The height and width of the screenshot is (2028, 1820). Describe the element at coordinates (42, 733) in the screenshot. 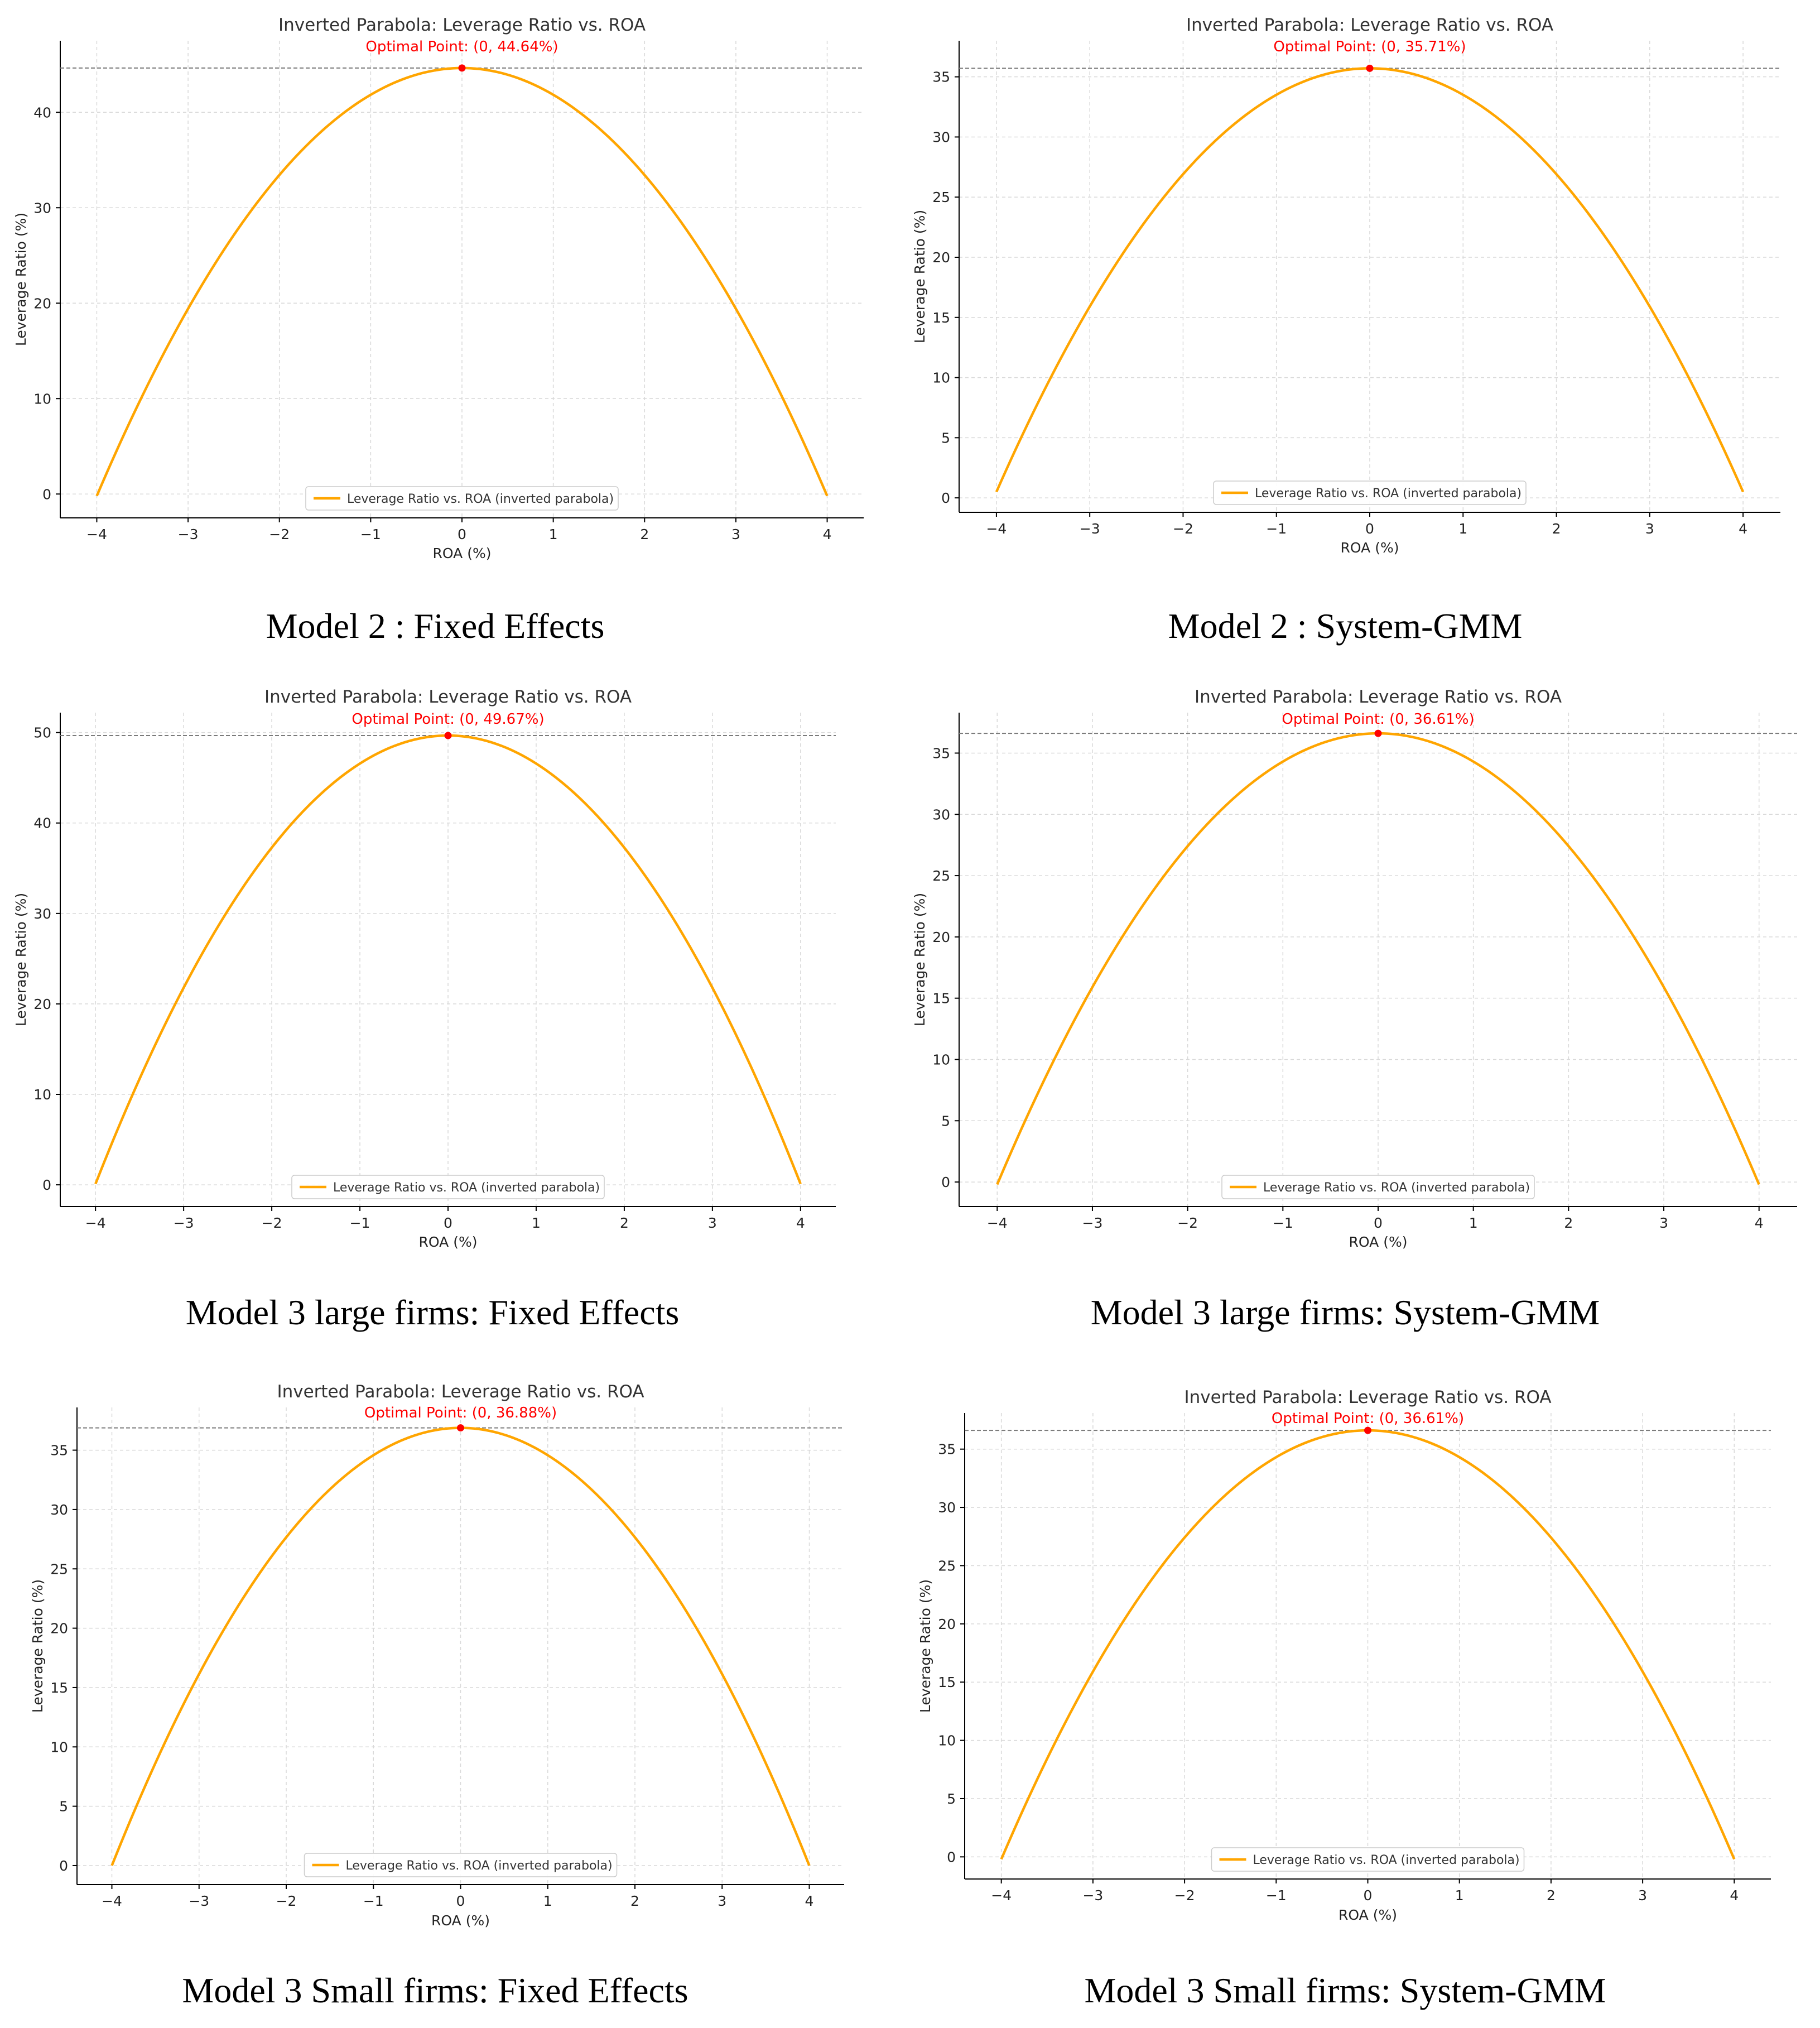

I see `y-tick-label: 50` at that location.